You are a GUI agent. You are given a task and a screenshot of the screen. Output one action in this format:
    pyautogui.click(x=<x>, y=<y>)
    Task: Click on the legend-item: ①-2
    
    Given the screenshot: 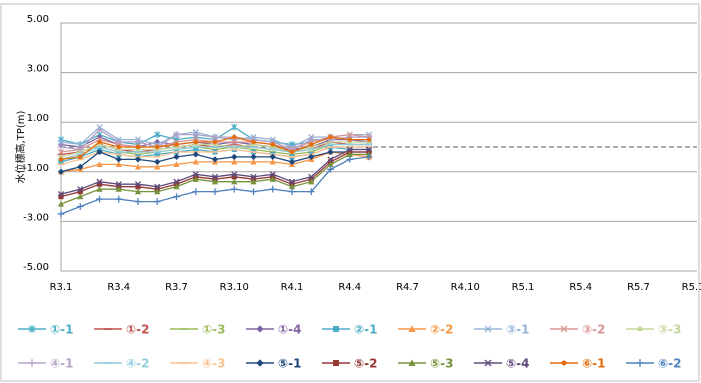 What is the action you would take?
    pyautogui.click(x=122, y=330)
    